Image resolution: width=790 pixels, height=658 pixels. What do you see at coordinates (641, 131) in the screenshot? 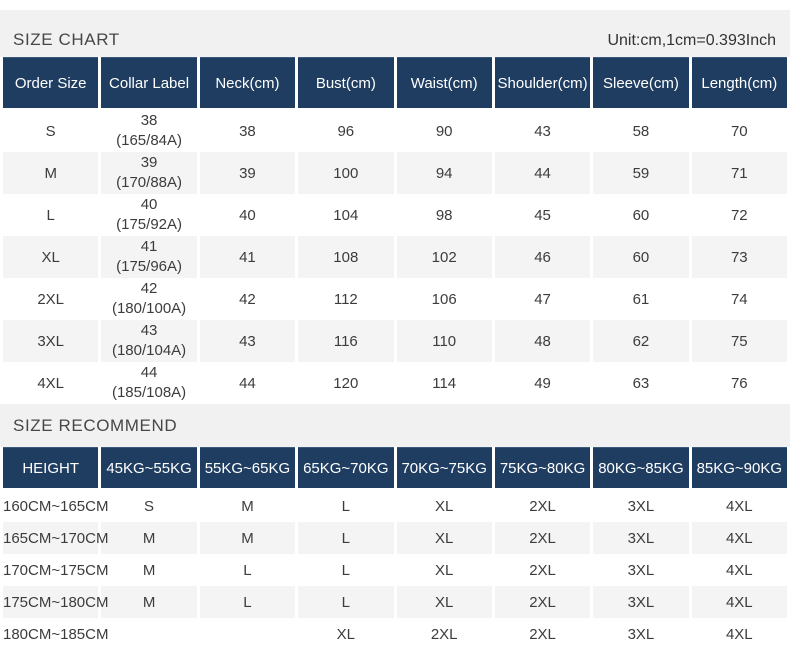
I see `measurement-cell: 58` at bounding box center [641, 131].